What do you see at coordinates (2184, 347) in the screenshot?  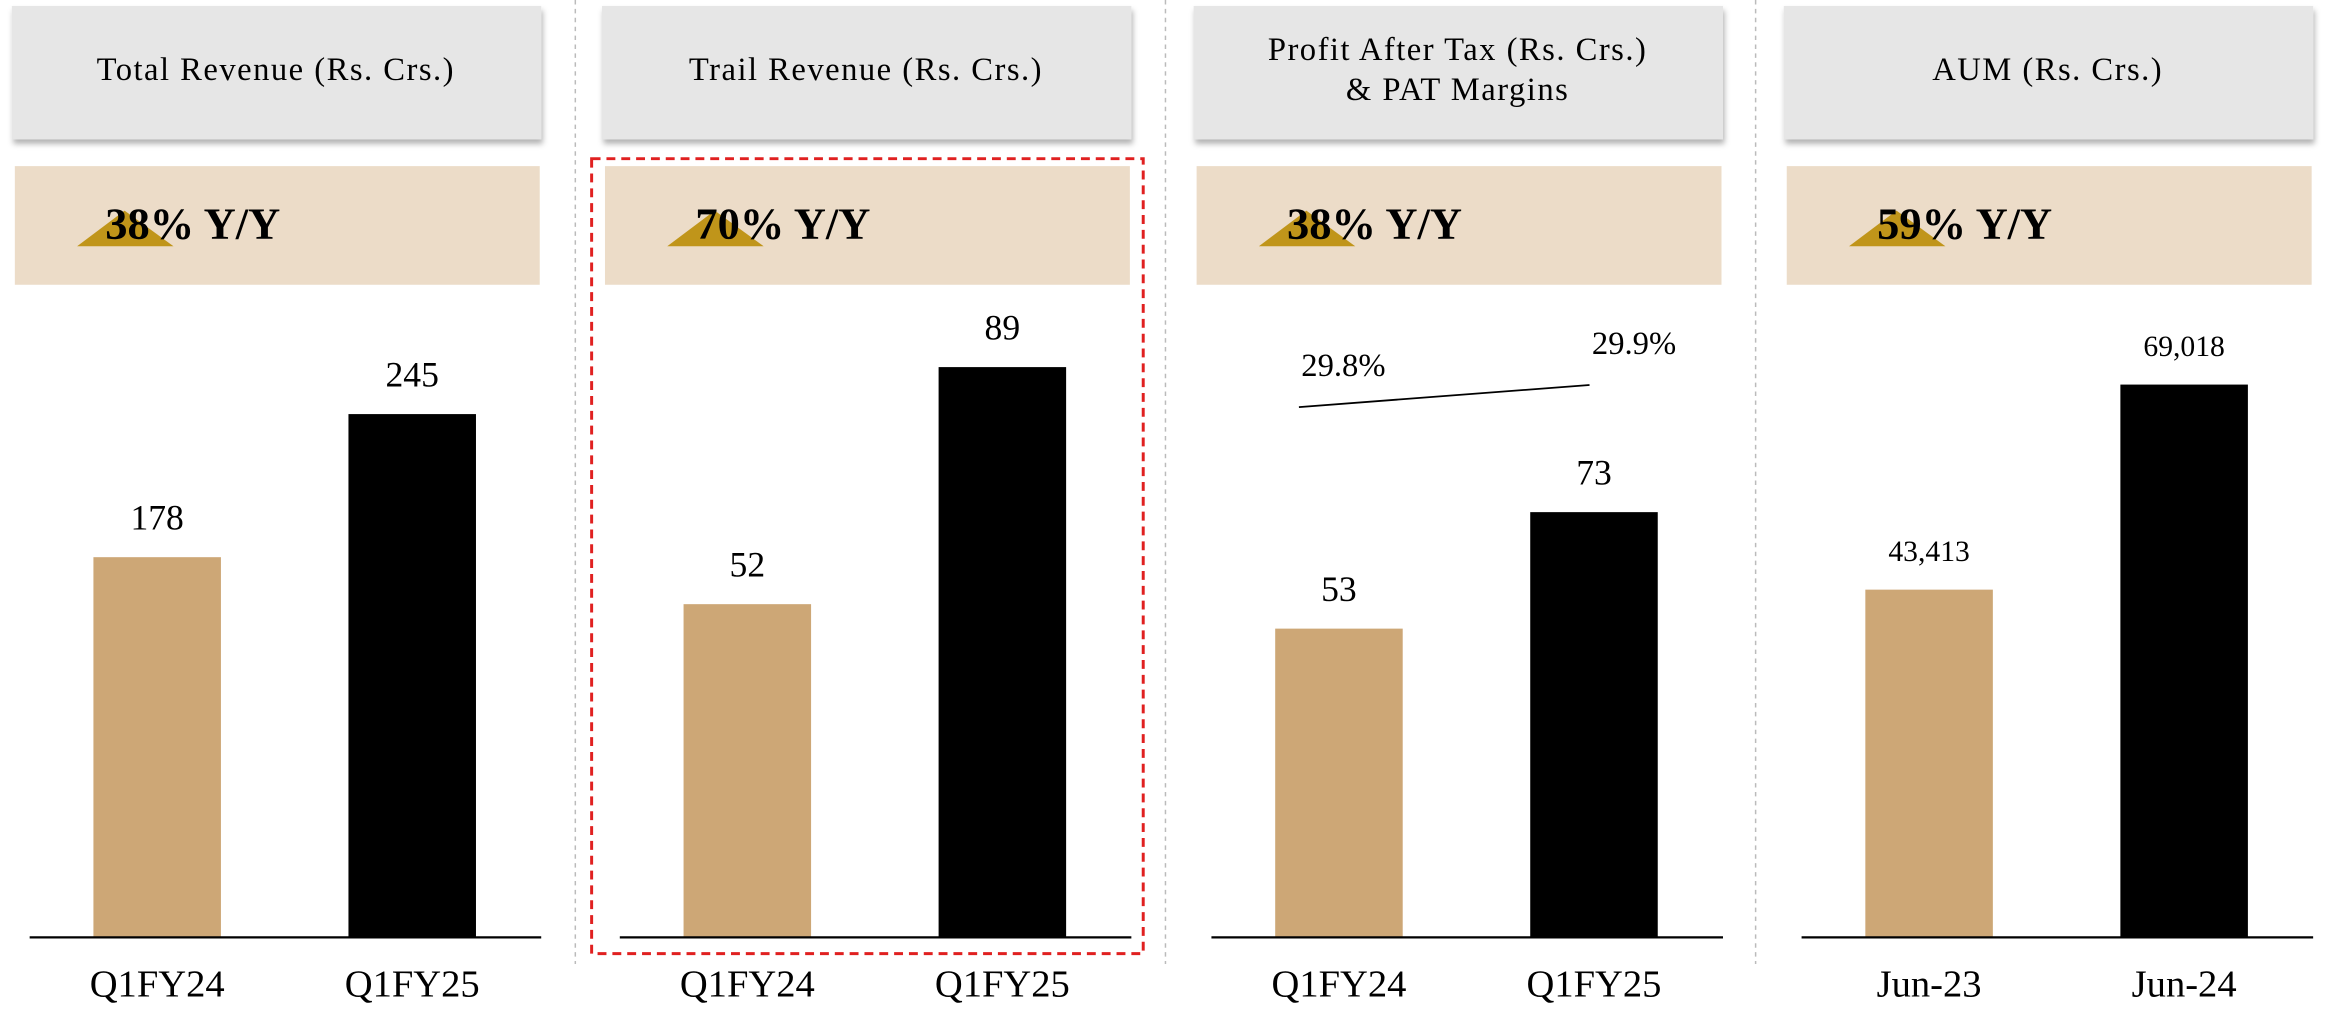 I see `value-label: 69,018` at bounding box center [2184, 347].